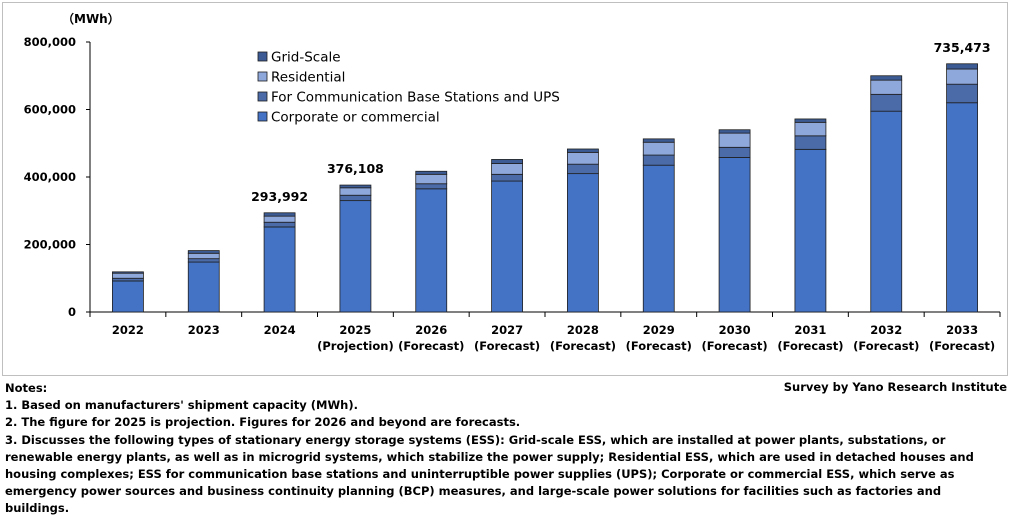  What do you see at coordinates (279, 196) in the screenshot?
I see `total-data-label: 293,992` at bounding box center [279, 196].